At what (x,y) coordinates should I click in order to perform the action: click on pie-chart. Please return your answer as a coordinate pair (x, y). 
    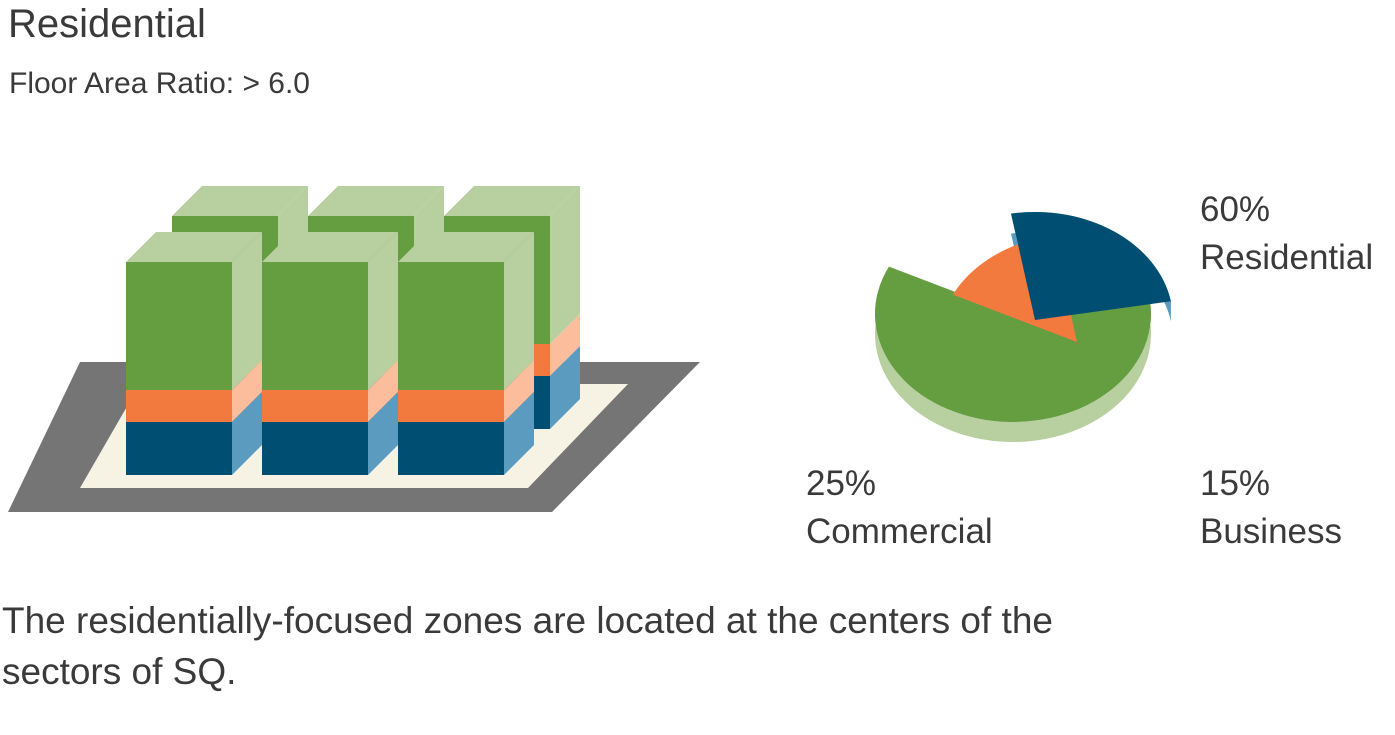
    Looking at the image, I should click on (1023, 327).